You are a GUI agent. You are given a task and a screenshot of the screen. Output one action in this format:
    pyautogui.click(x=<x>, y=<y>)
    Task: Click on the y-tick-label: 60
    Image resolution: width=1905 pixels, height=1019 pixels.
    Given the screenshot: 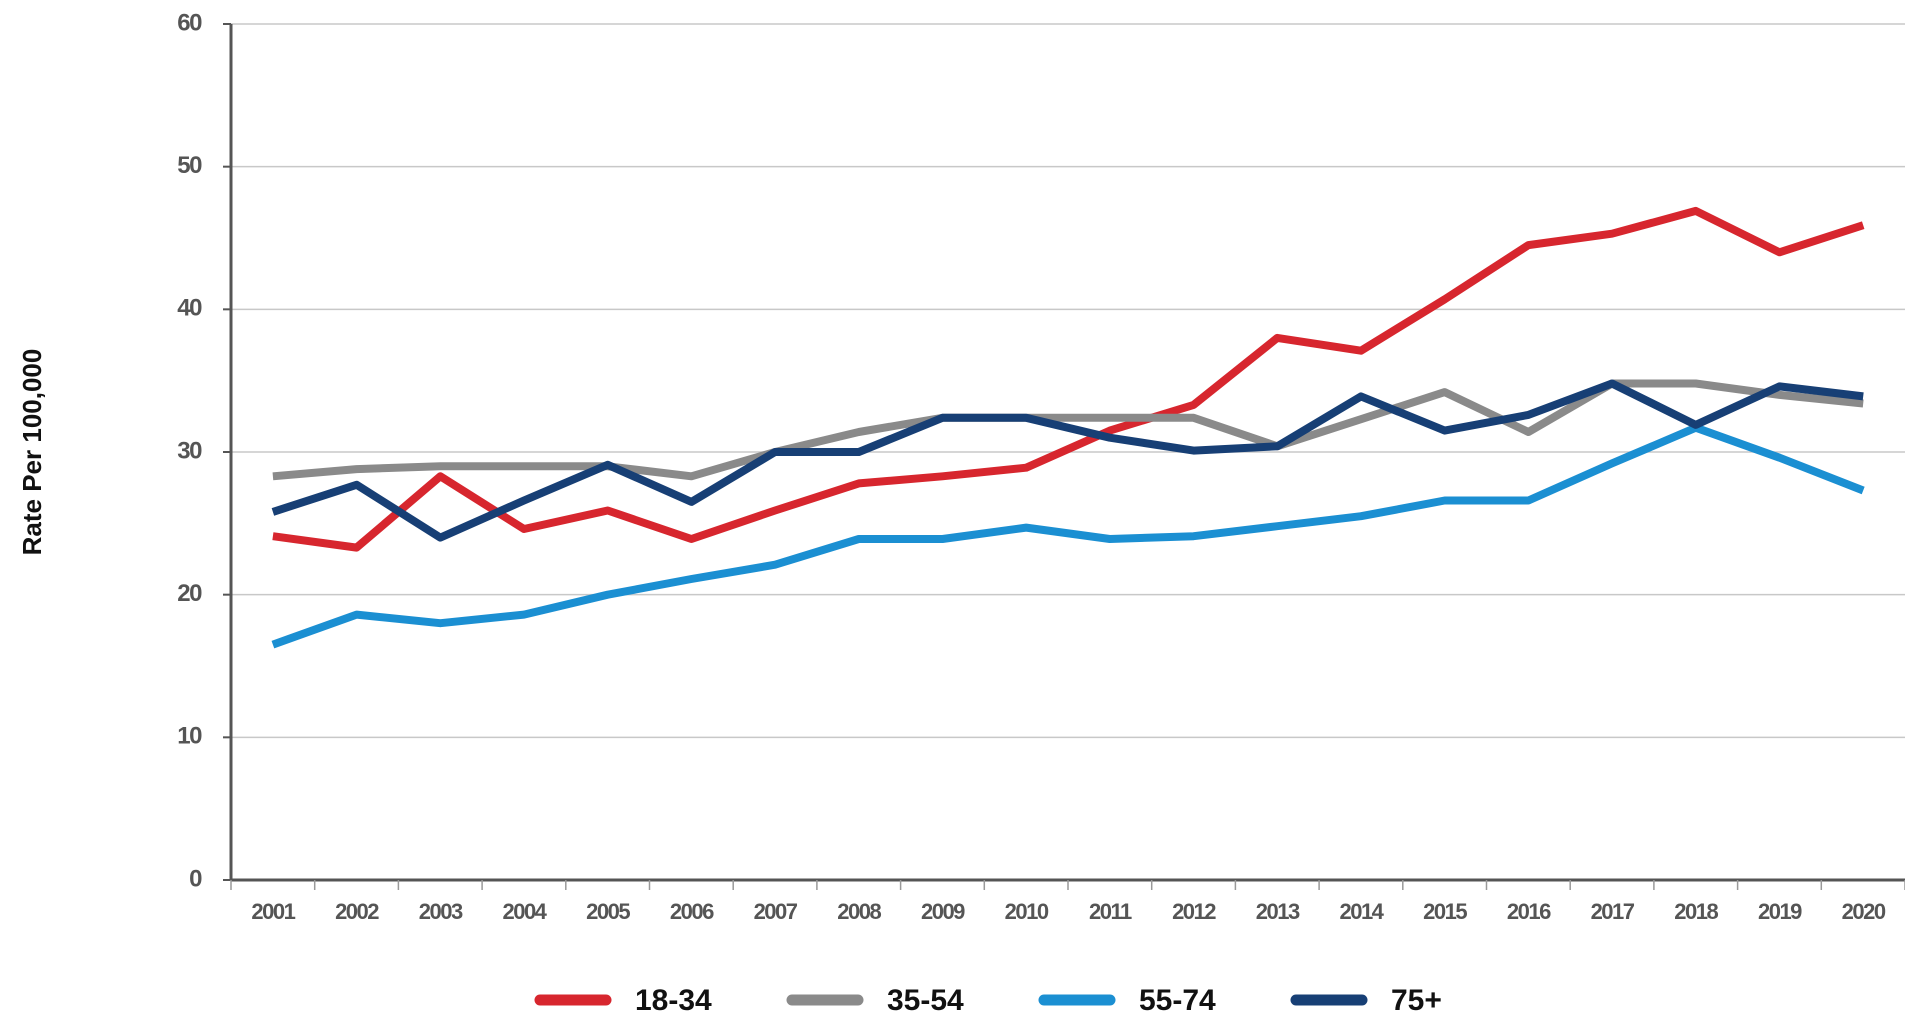 What is the action you would take?
    pyautogui.click(x=189, y=22)
    